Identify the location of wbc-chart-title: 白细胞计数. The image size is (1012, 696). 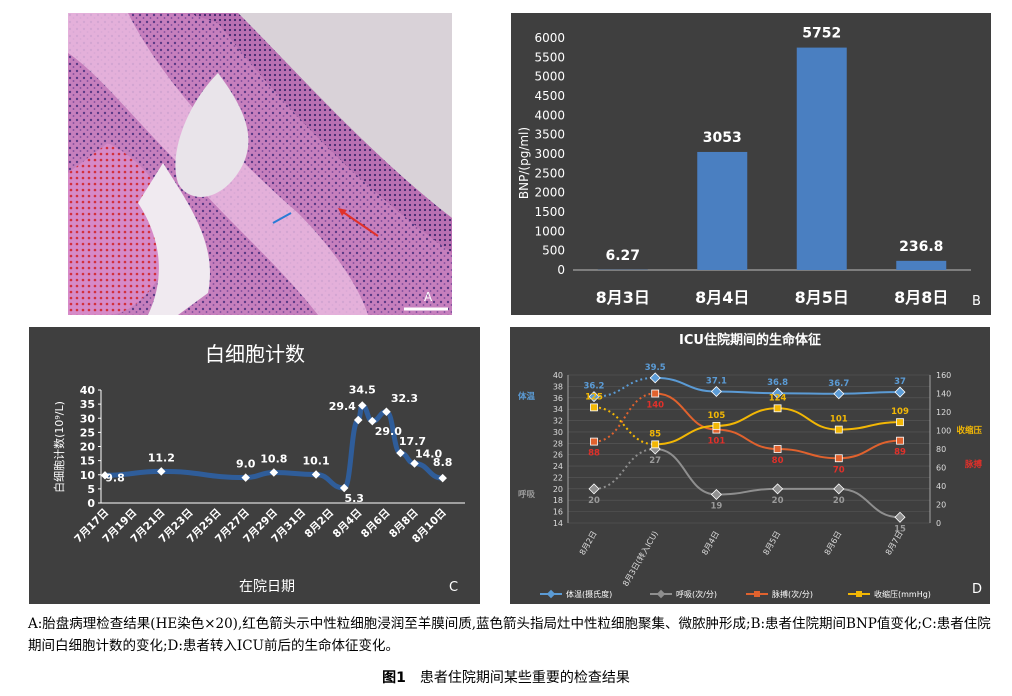
(255, 354).